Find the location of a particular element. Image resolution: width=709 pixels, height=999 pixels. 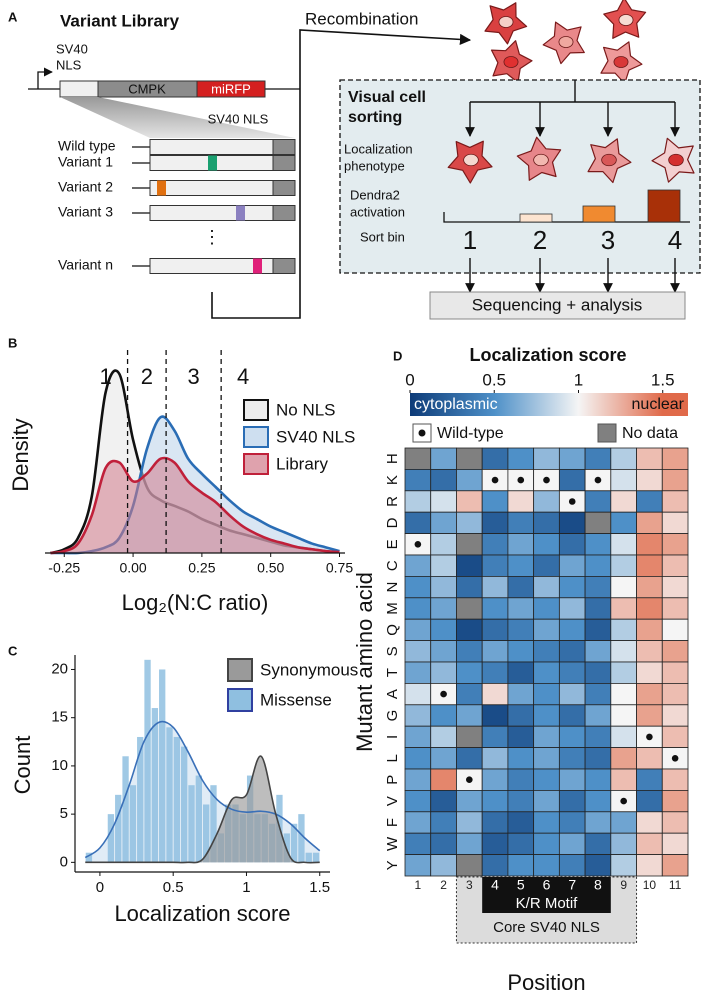

promoter-arrow is located at coordinates (45, 78).